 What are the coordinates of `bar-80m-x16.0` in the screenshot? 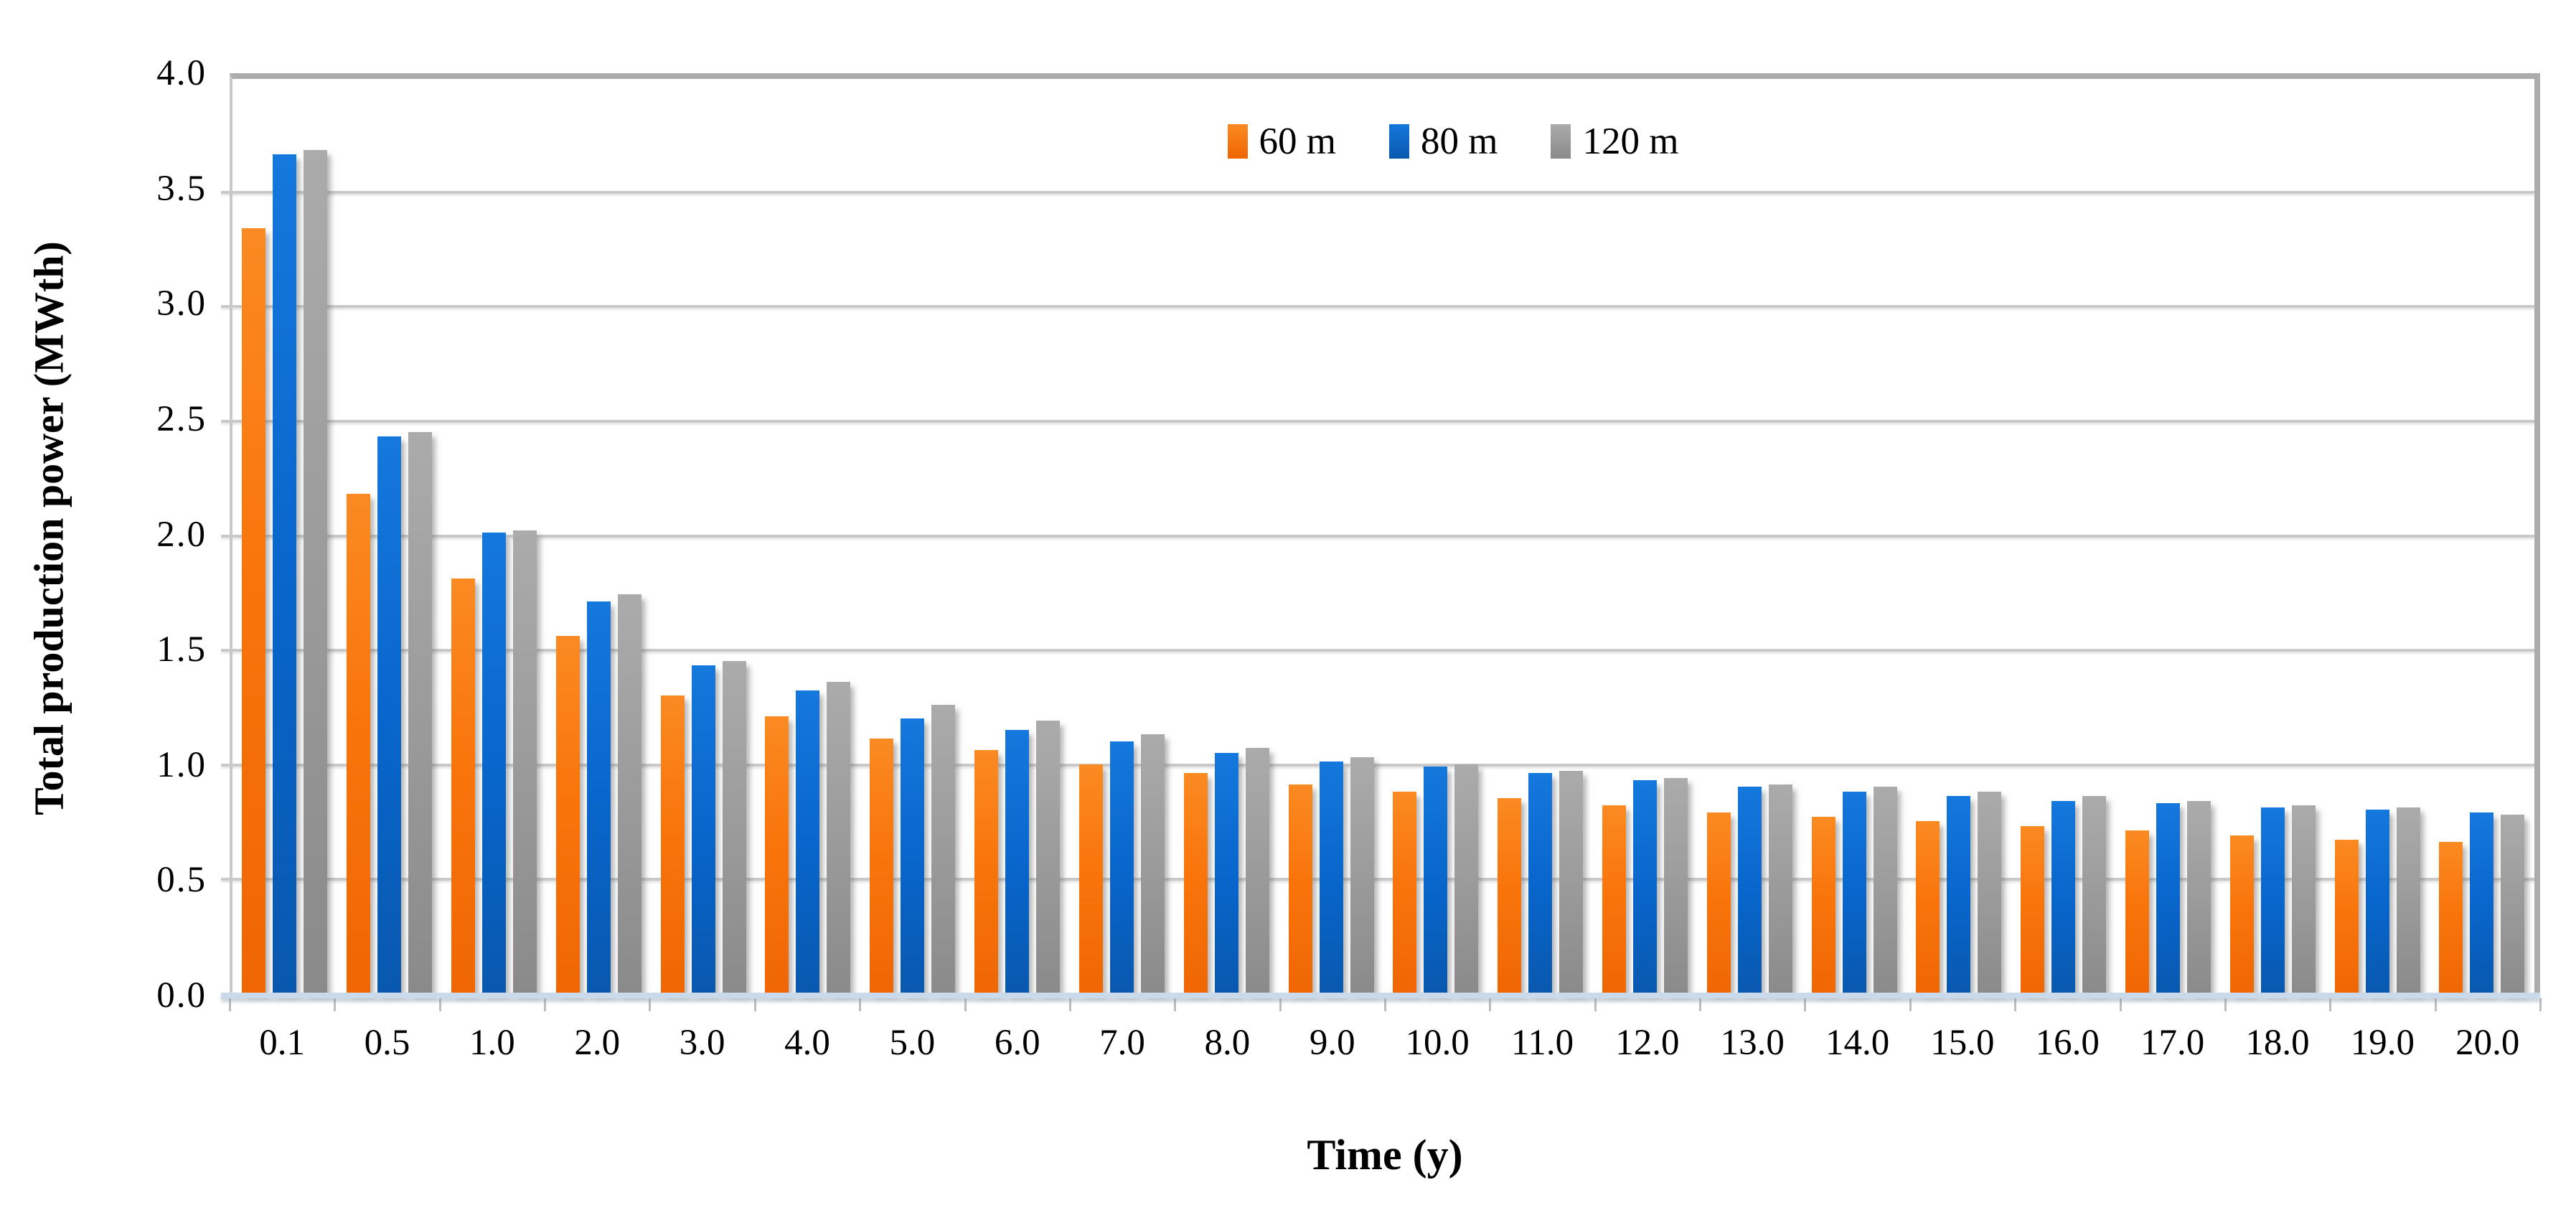 It's located at (2063, 898).